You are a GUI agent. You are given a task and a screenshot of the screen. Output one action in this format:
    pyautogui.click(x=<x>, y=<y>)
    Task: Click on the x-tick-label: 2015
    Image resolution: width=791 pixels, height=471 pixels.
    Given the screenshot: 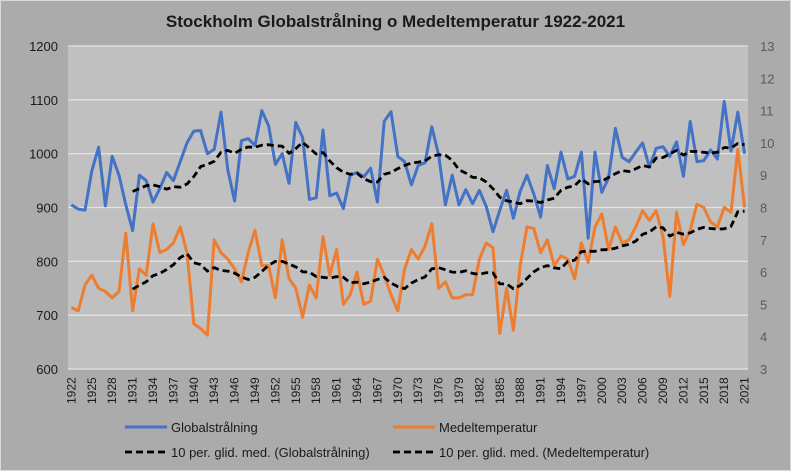 What is the action you would take?
    pyautogui.click(x=704, y=390)
    